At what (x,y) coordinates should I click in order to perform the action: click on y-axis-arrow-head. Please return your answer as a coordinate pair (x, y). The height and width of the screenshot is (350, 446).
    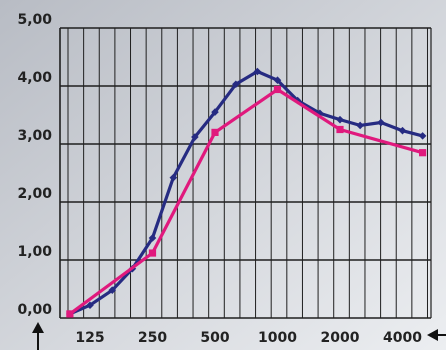
    Looking at the image, I should click on (432, 335).